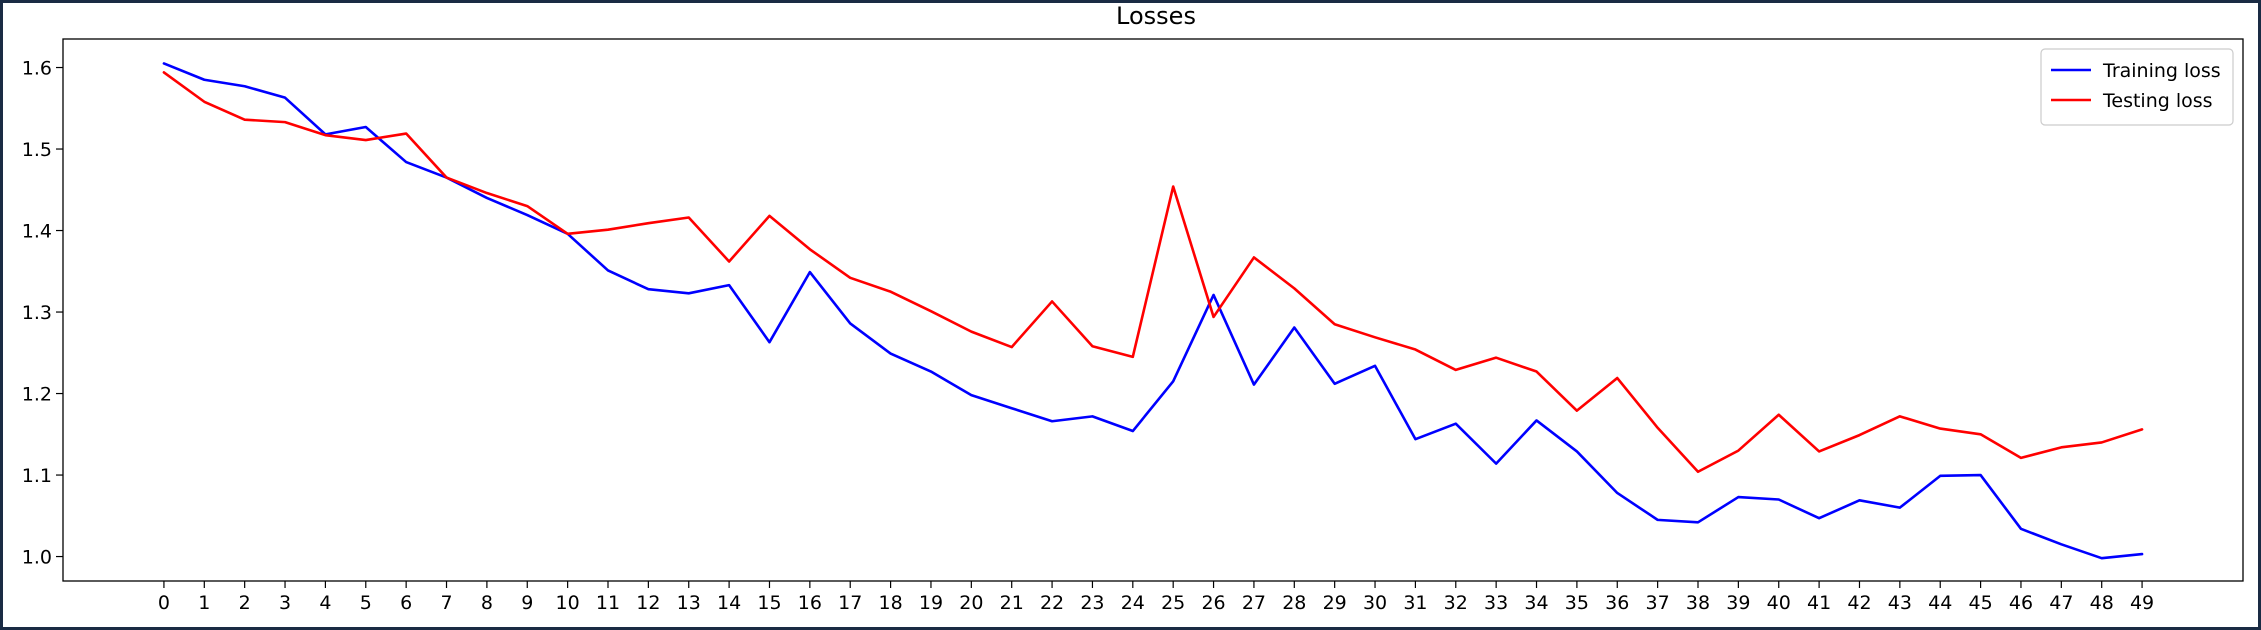 The width and height of the screenshot is (2261, 630). Describe the element at coordinates (204, 603) in the screenshot. I see `x-tick-label: 1` at that location.